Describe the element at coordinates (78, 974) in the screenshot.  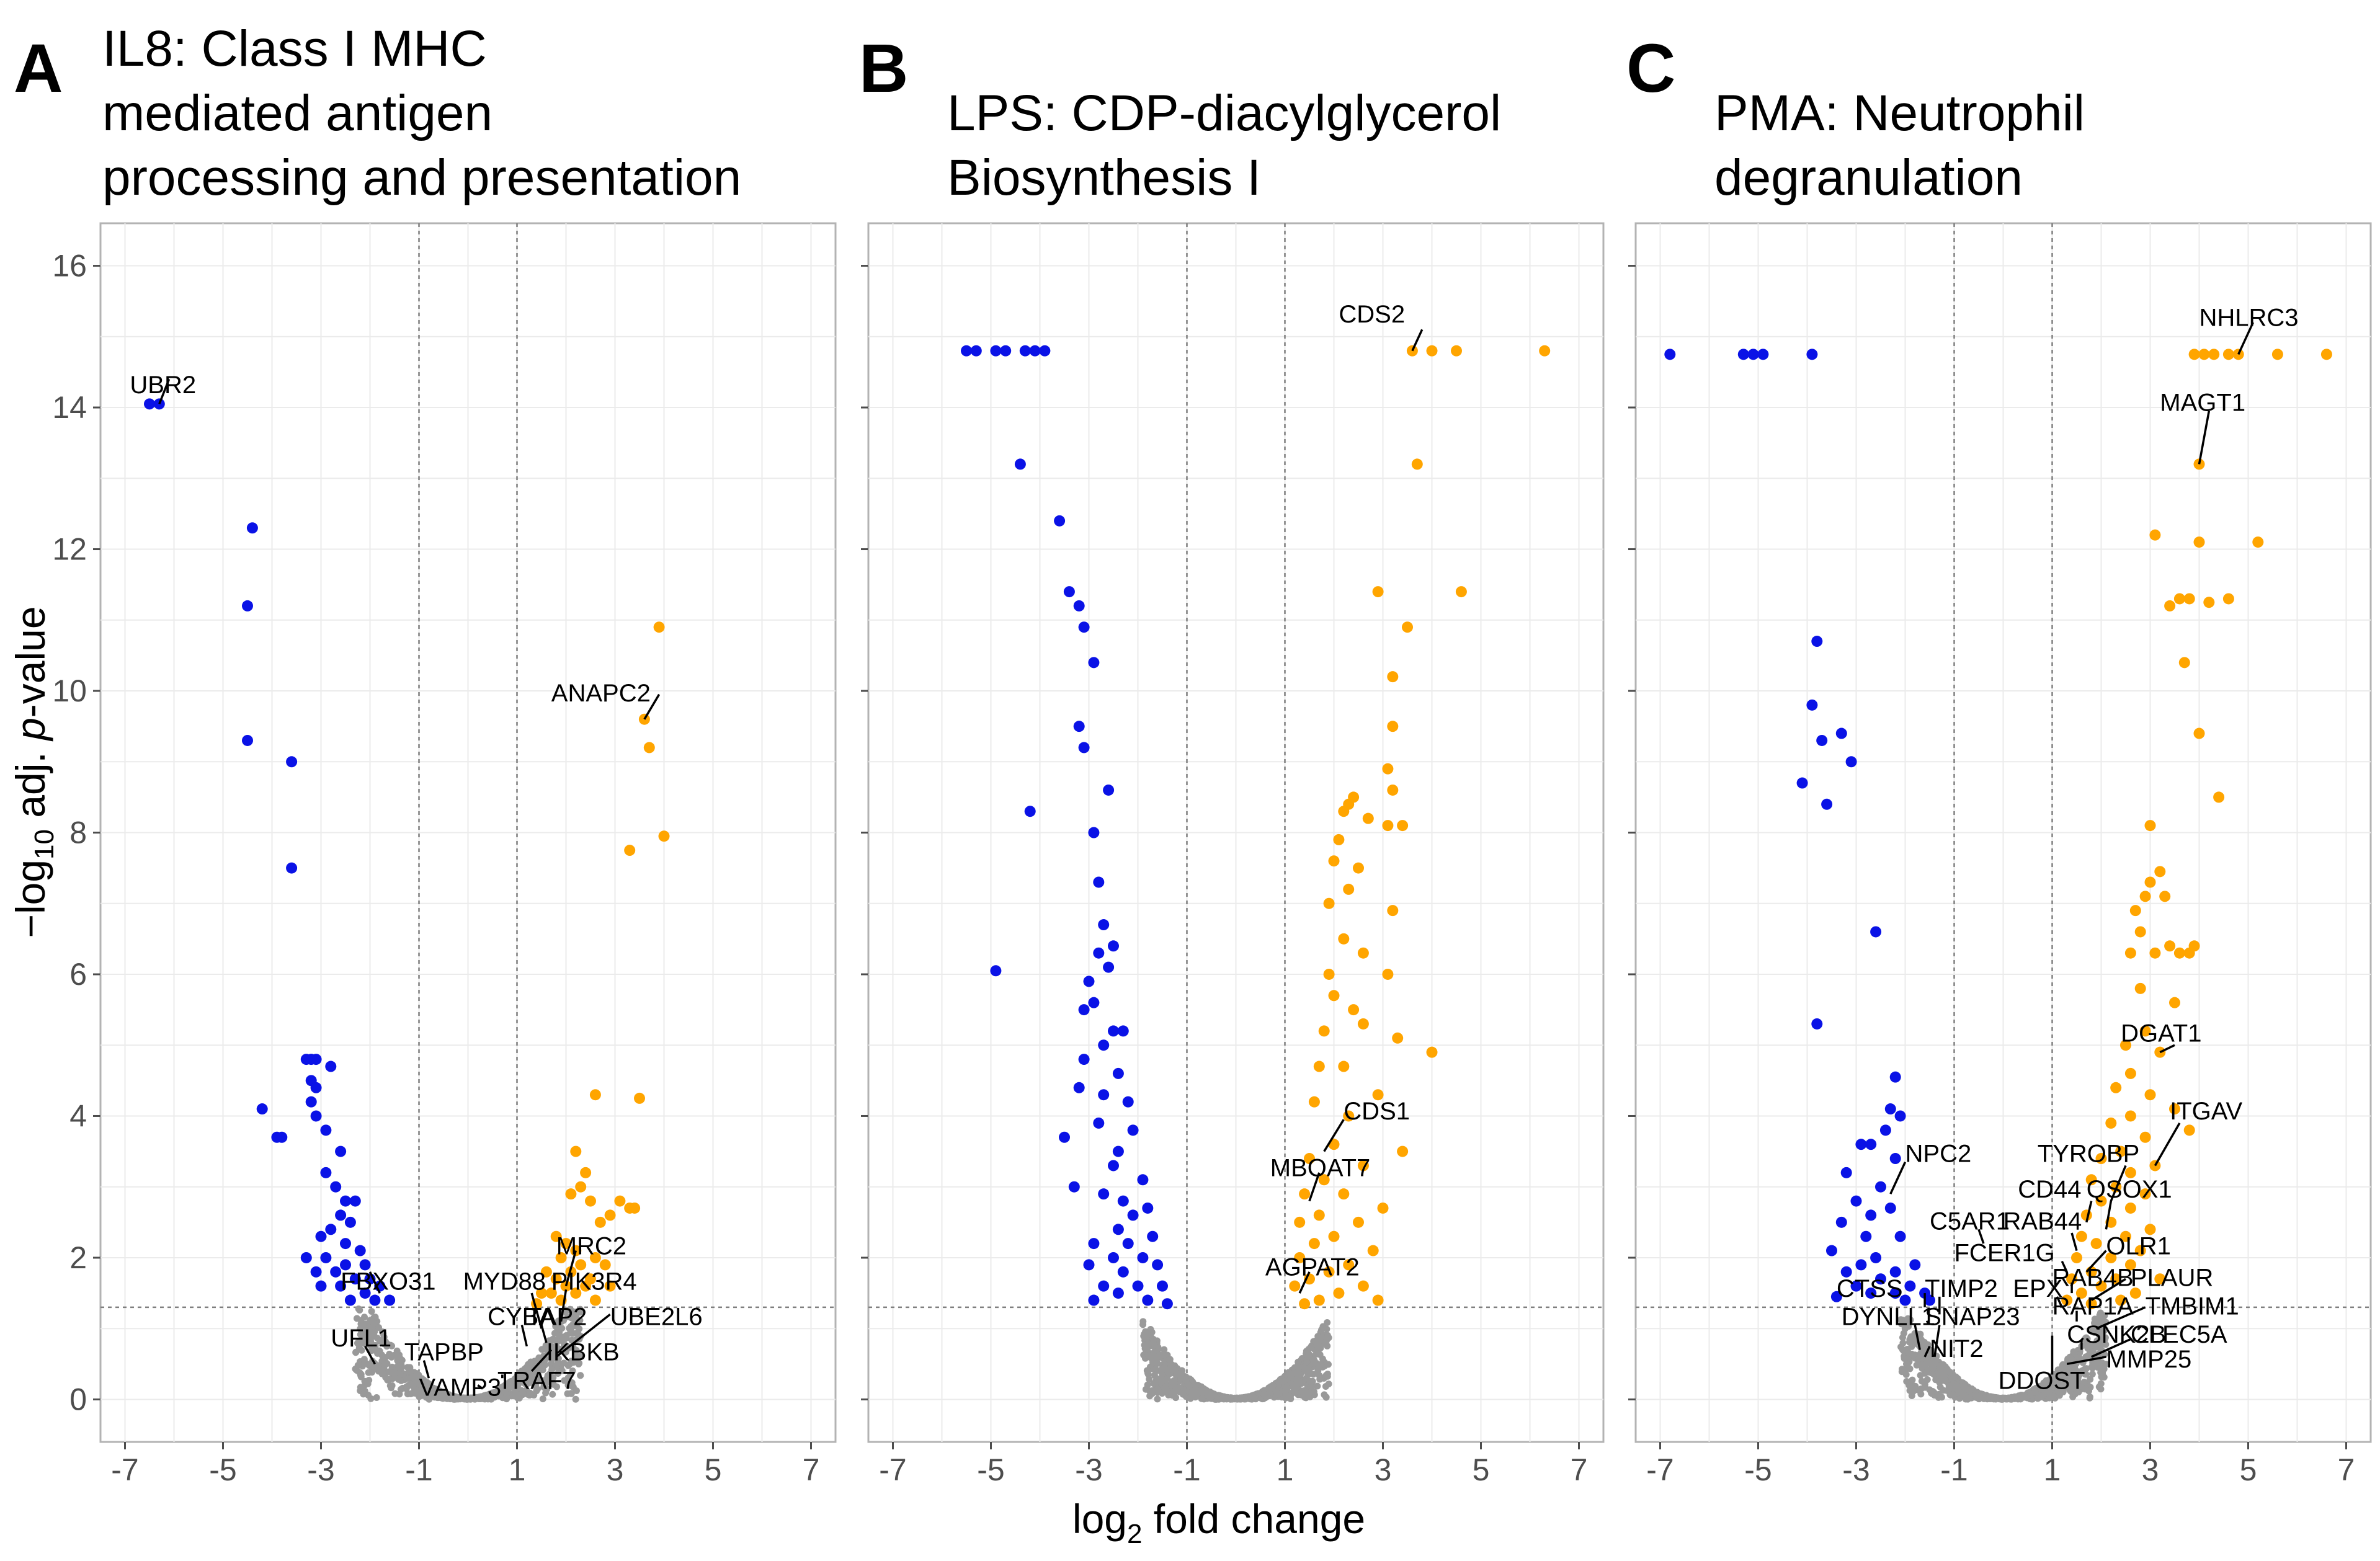
I see `y-tick-label: 6` at that location.